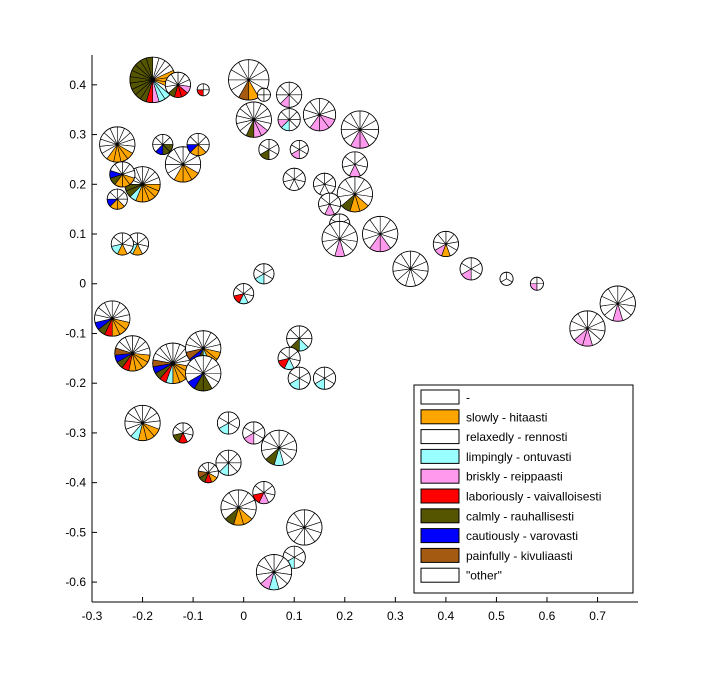  Describe the element at coordinates (496, 616) in the screenshot. I see `x-tick-label: 0.5` at that location.